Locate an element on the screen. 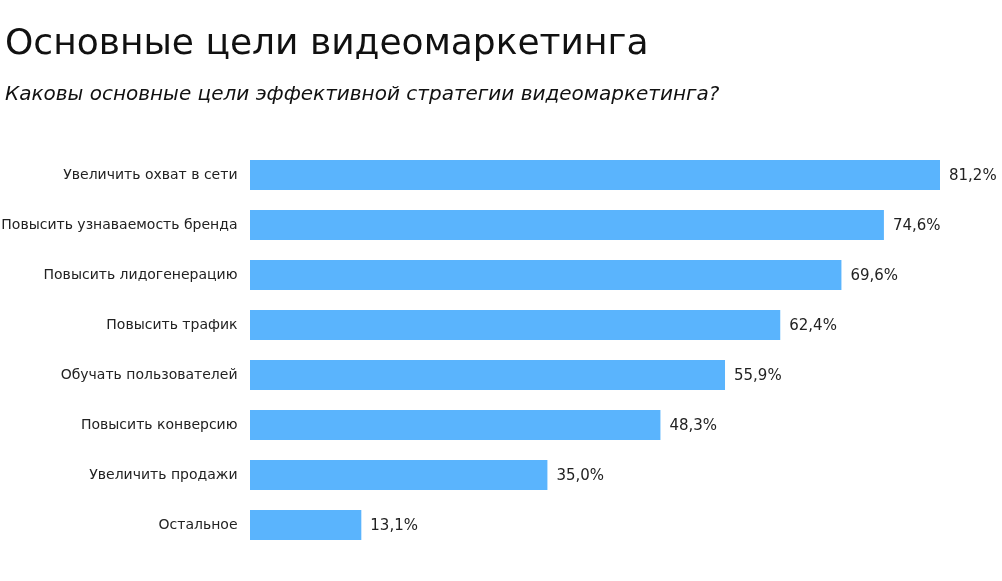 The image size is (1002, 581). y-tick-label: Увеличить охват в сети is located at coordinates (150, 174).